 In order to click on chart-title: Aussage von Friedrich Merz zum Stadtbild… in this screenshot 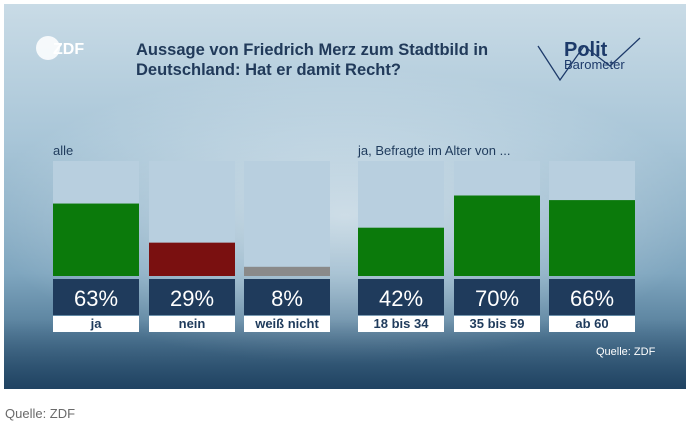, I will do `click(316, 60)`.